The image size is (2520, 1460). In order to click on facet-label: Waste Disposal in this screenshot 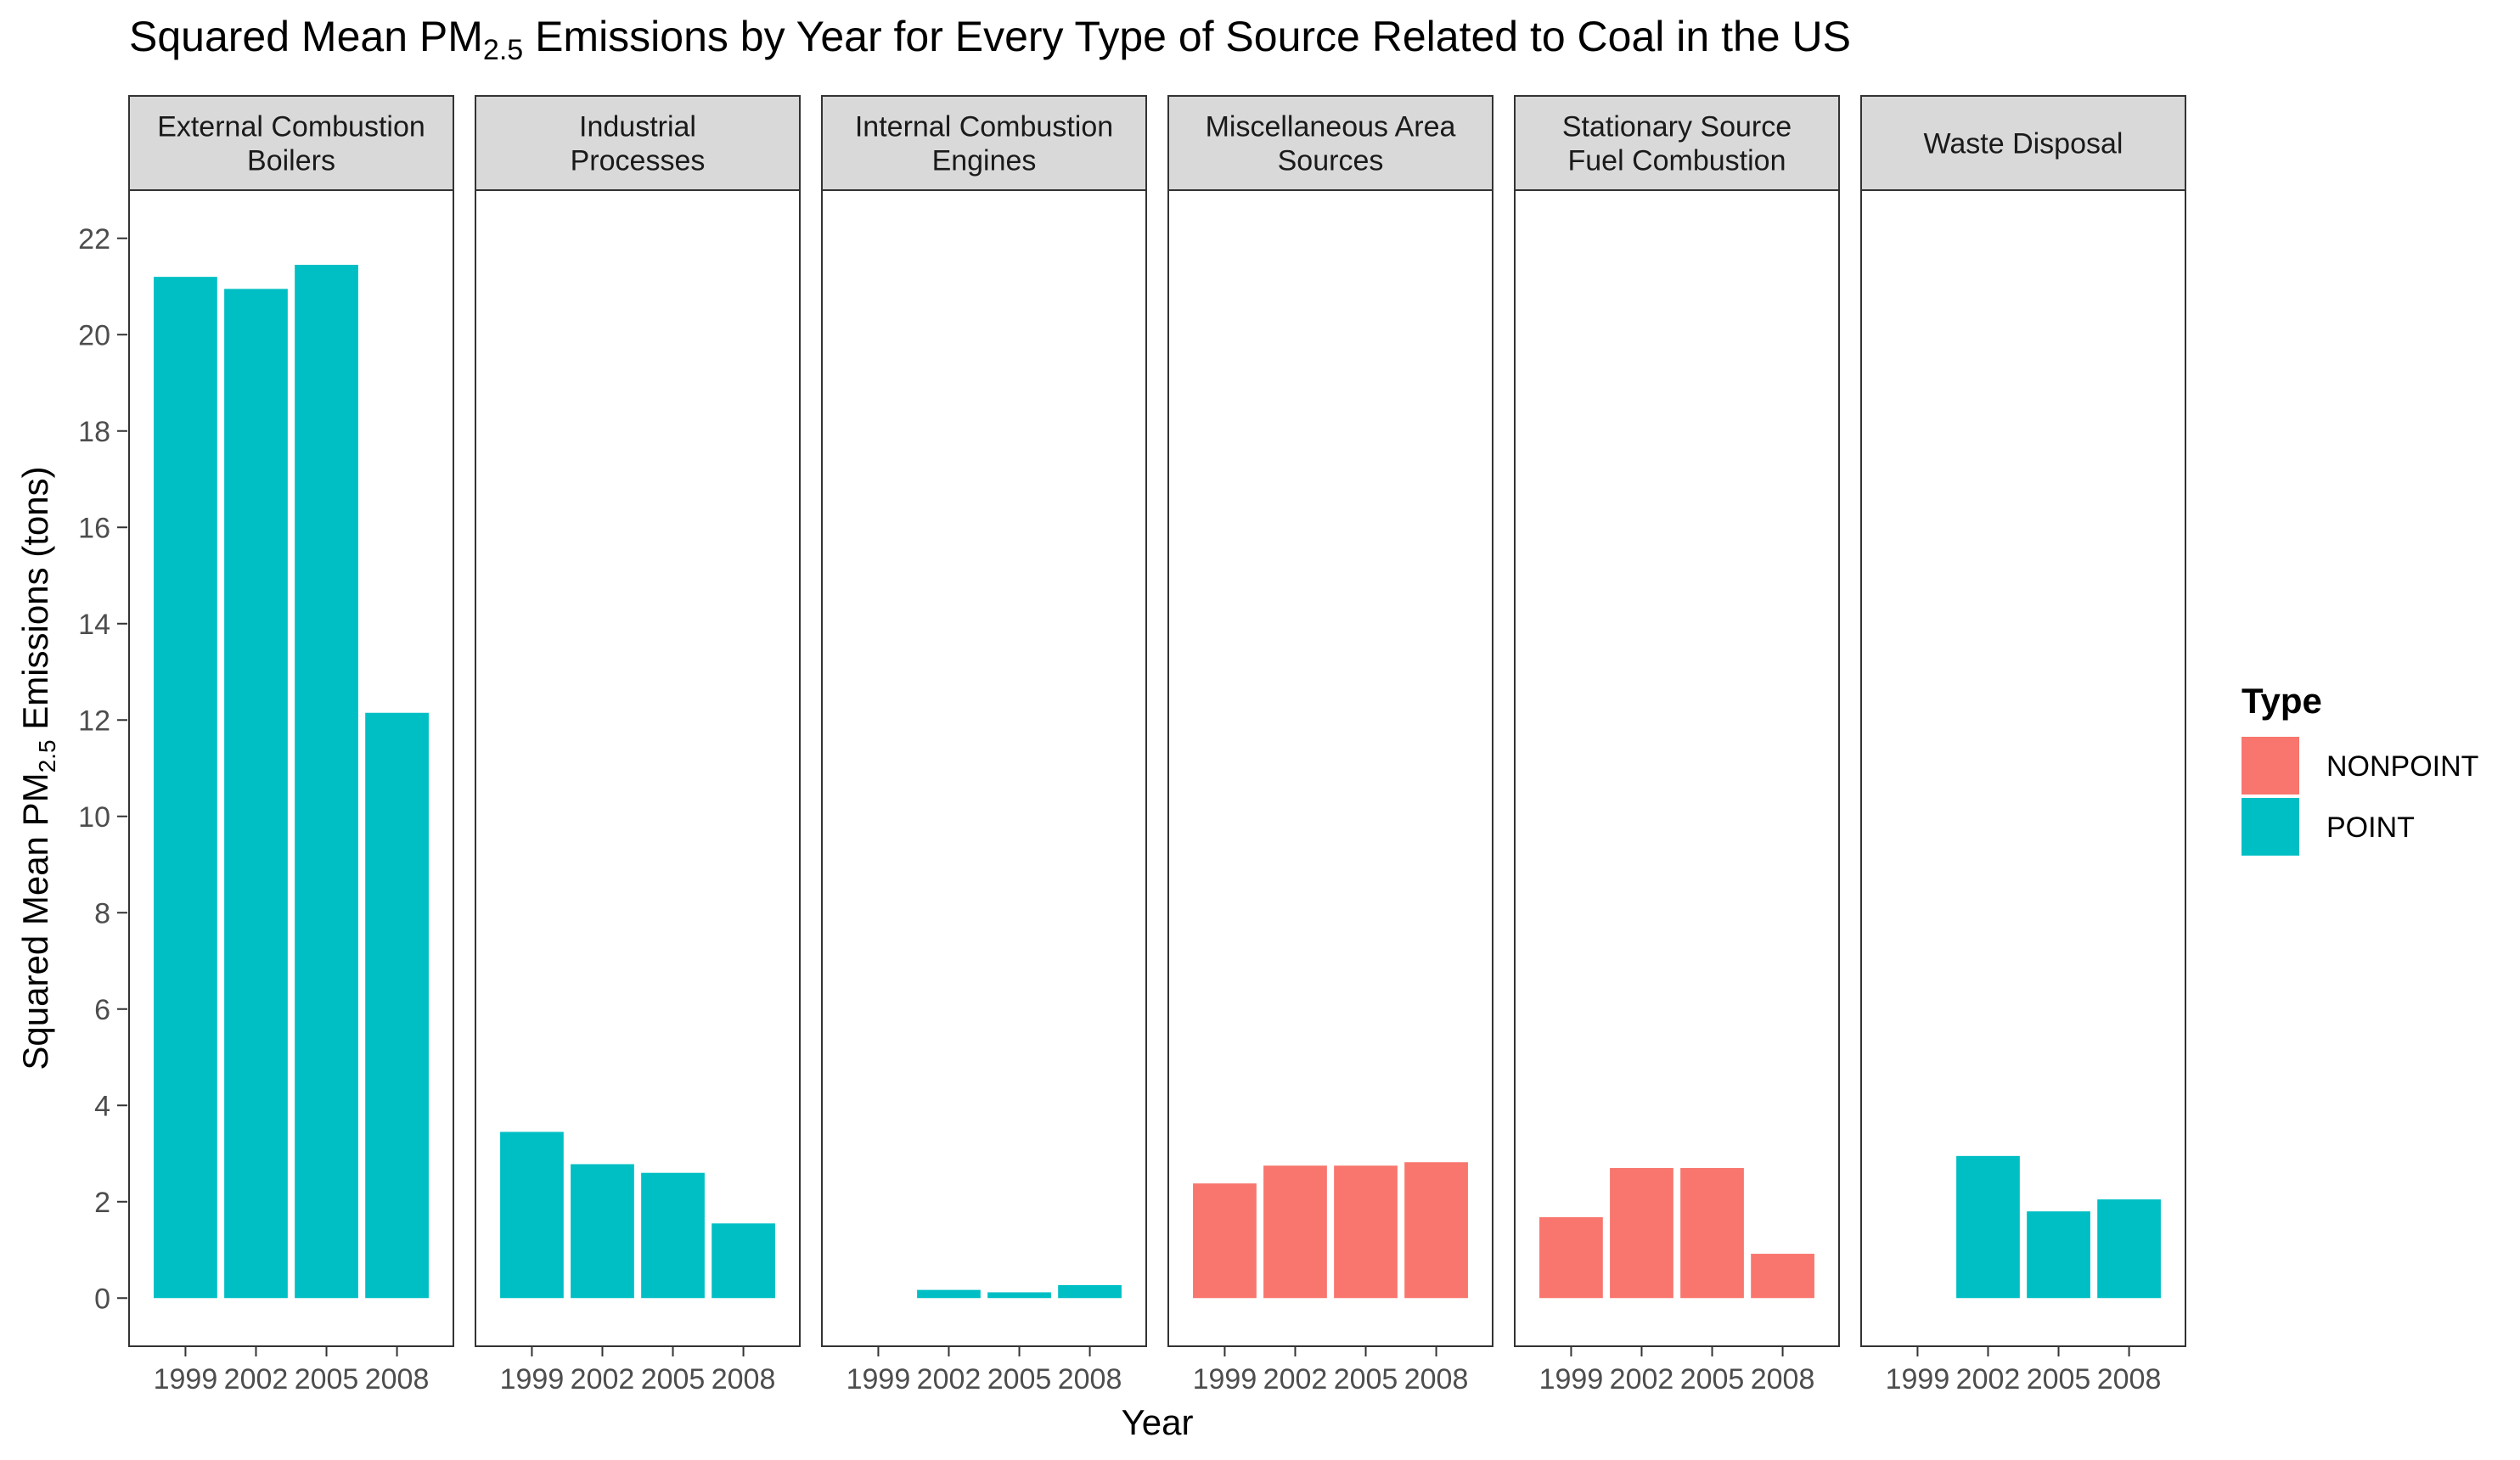, I will do `click(2024, 144)`.